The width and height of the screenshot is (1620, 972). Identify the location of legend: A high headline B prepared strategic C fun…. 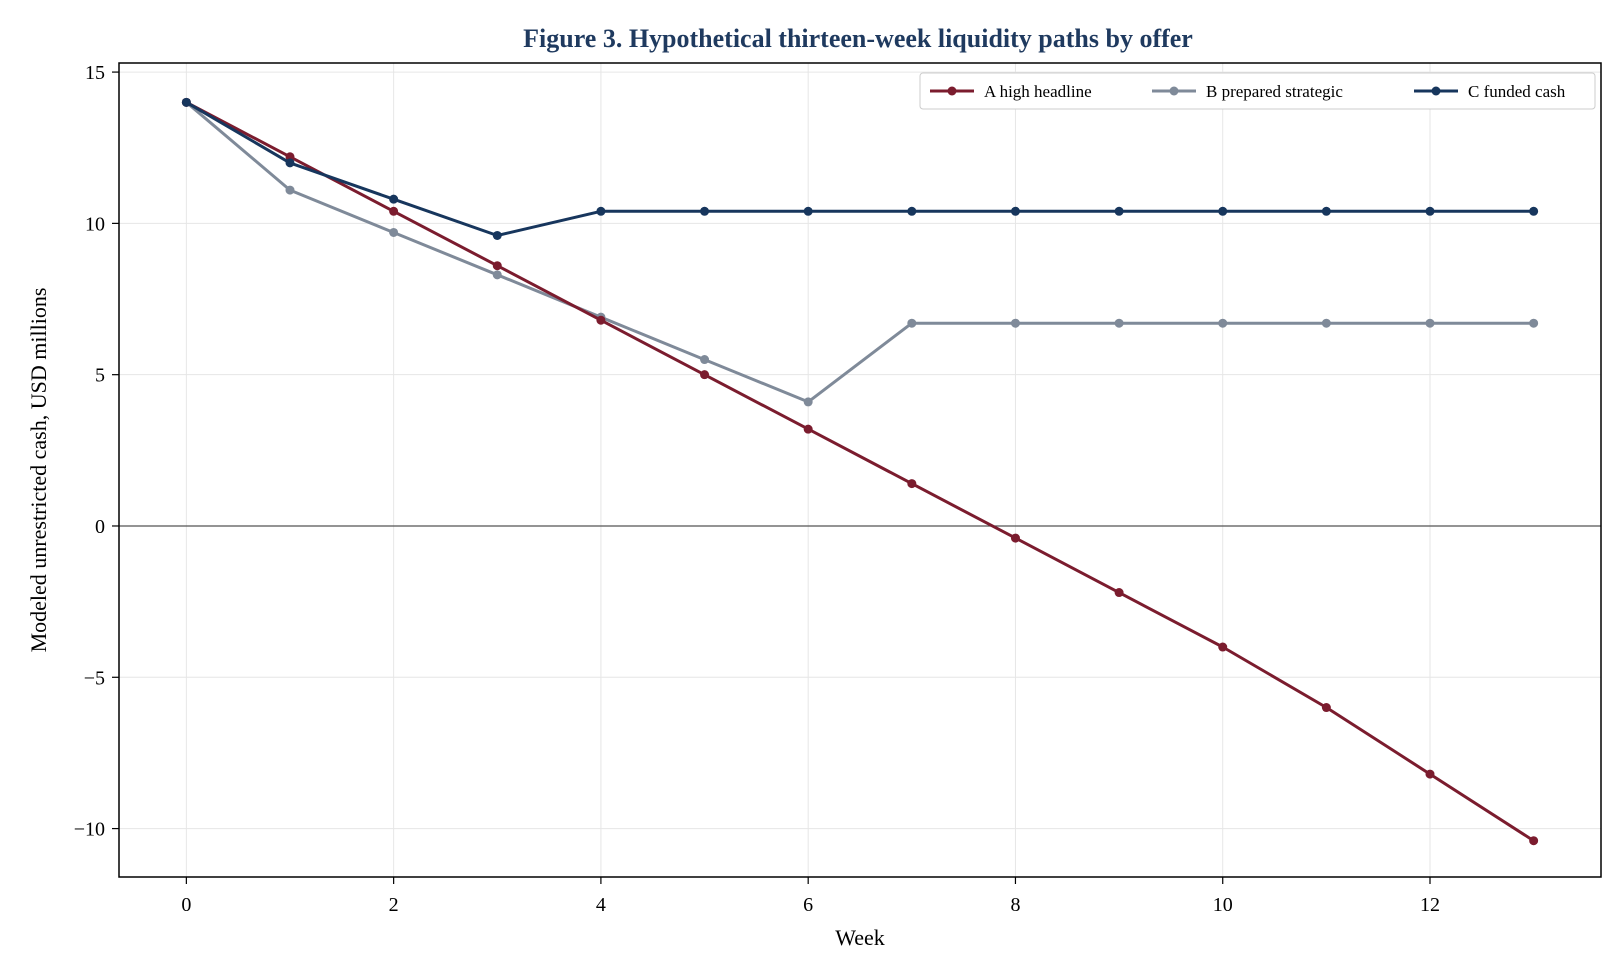
(1257, 91).